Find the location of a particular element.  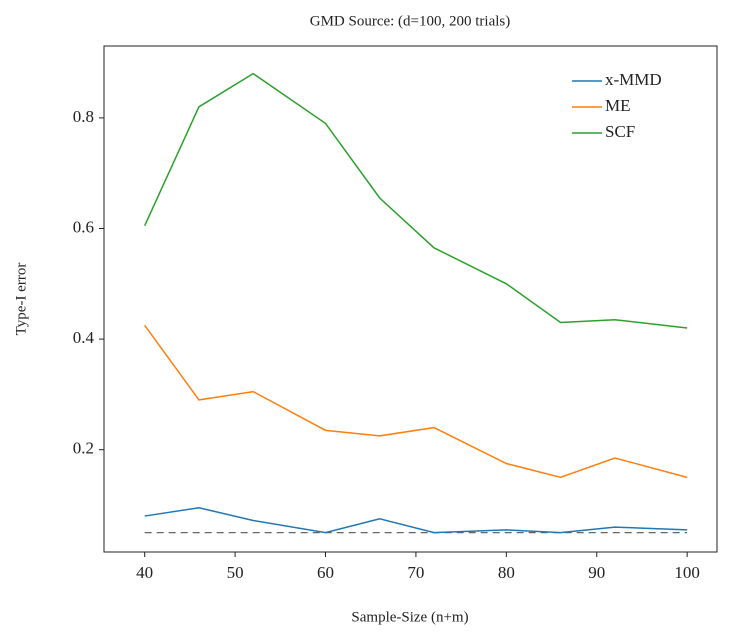

y-axis-label: Type-I error is located at coordinates (21, 299).